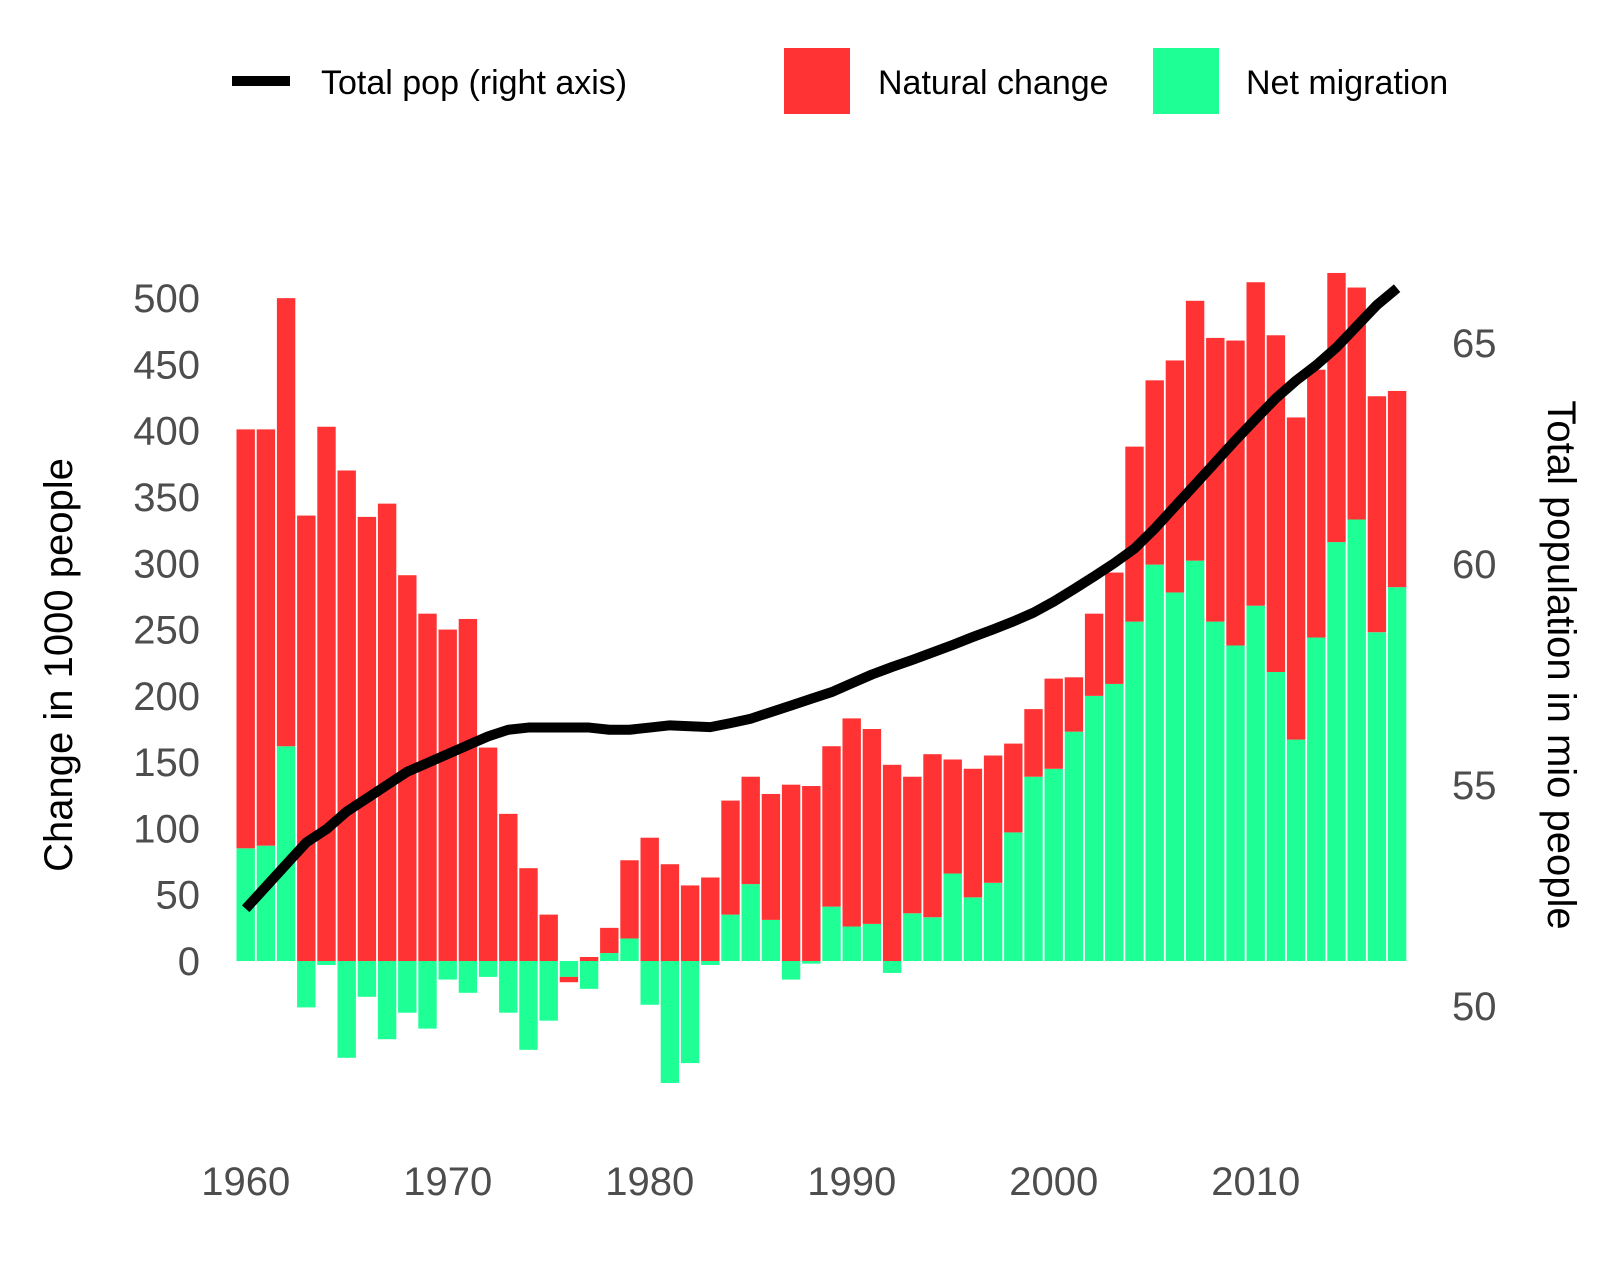  What do you see at coordinates (1356, 403) in the screenshot?
I see `bar-natural-change-2015` at bounding box center [1356, 403].